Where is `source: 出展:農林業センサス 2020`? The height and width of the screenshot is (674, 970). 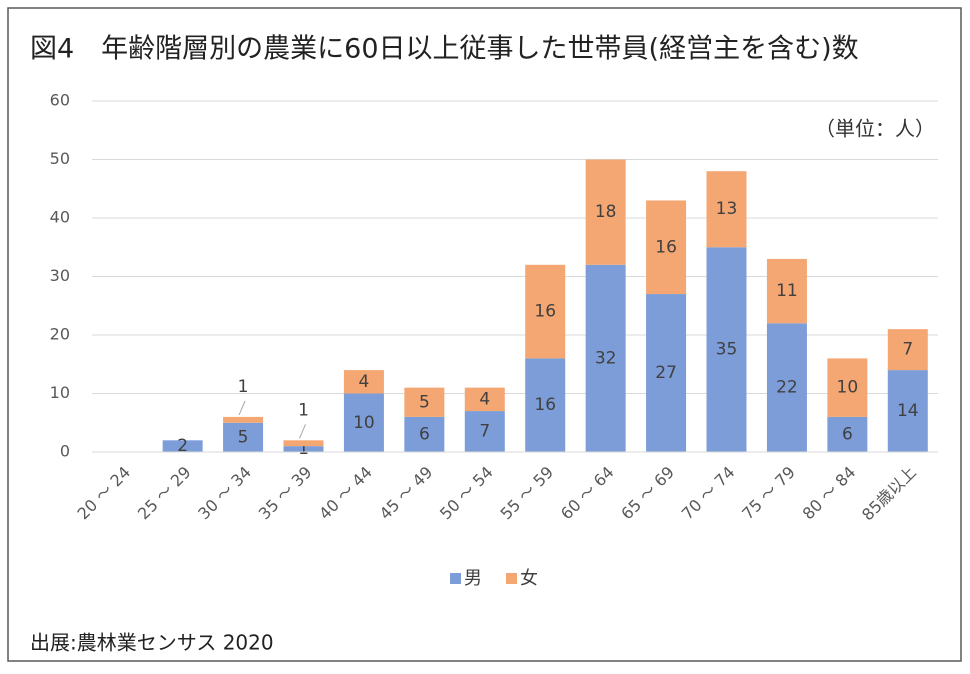
source: 出展:農林業センサス 2020 is located at coordinates (152, 643).